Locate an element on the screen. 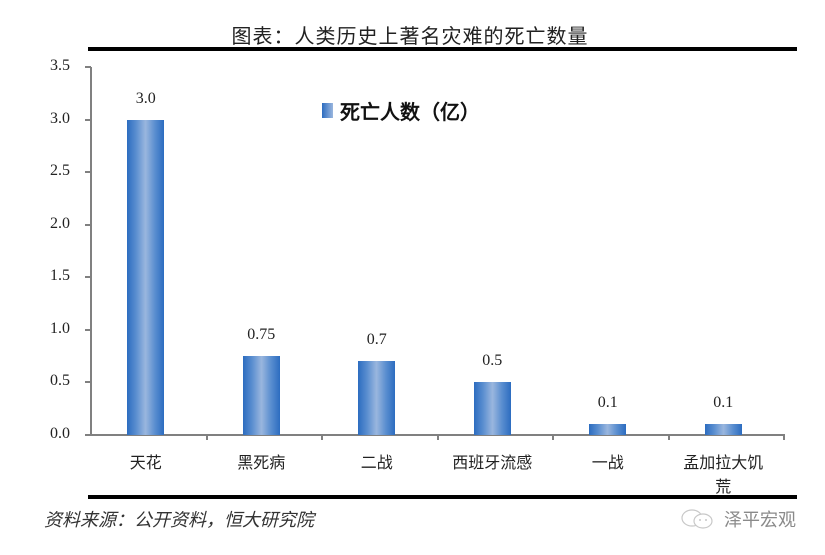 The height and width of the screenshot is (555, 825). footer-divider is located at coordinates (442, 497).